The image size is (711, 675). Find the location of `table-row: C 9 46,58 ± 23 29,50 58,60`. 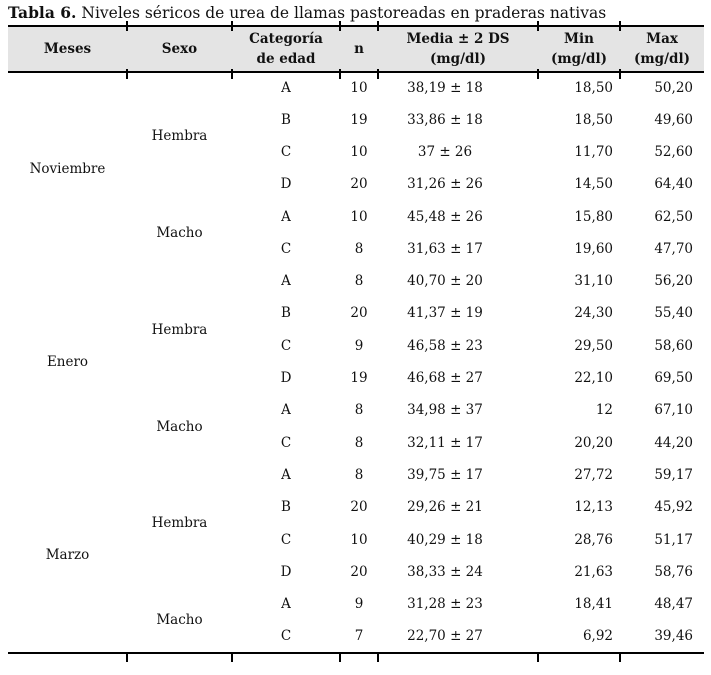

table-row: C 9 46,58 ± 23 29,50 58,60 is located at coordinates (356, 346).